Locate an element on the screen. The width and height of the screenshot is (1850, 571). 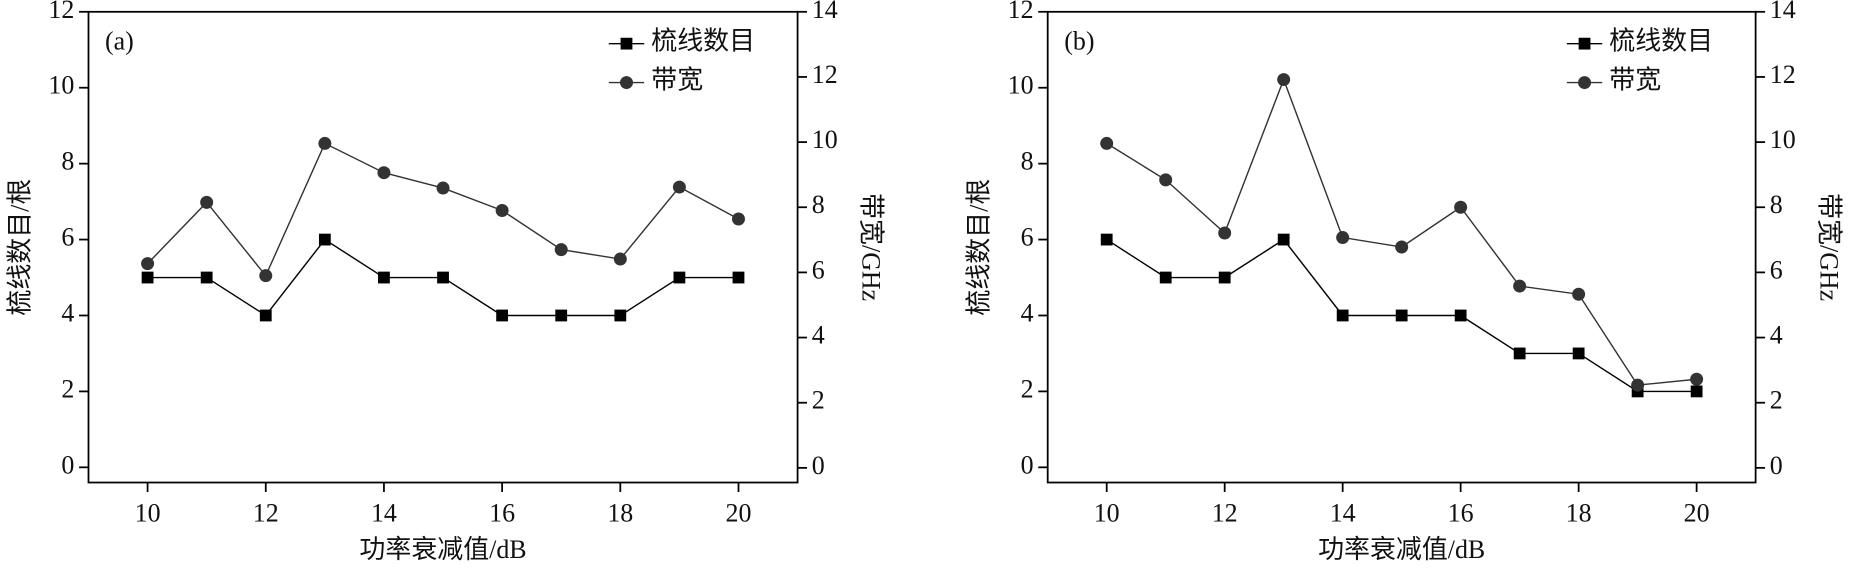
y2-tick-label: 10 is located at coordinates (1783, 139).